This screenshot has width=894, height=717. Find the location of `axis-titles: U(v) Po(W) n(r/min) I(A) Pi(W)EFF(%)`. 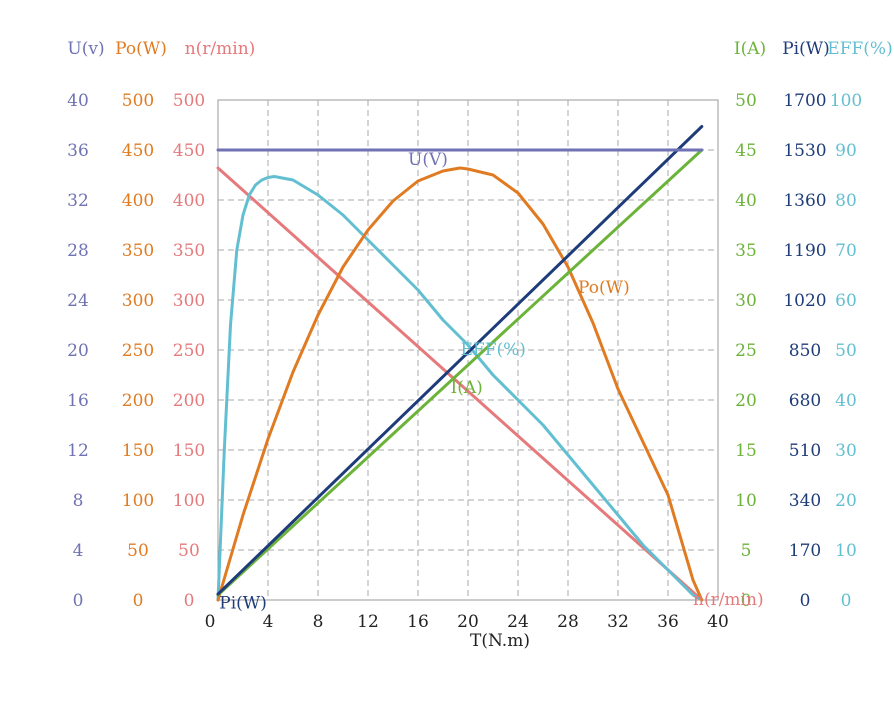

axis-titles: U(v) Po(W) n(r/min) I(A) Pi(W)EFF(%) is located at coordinates (479, 49).